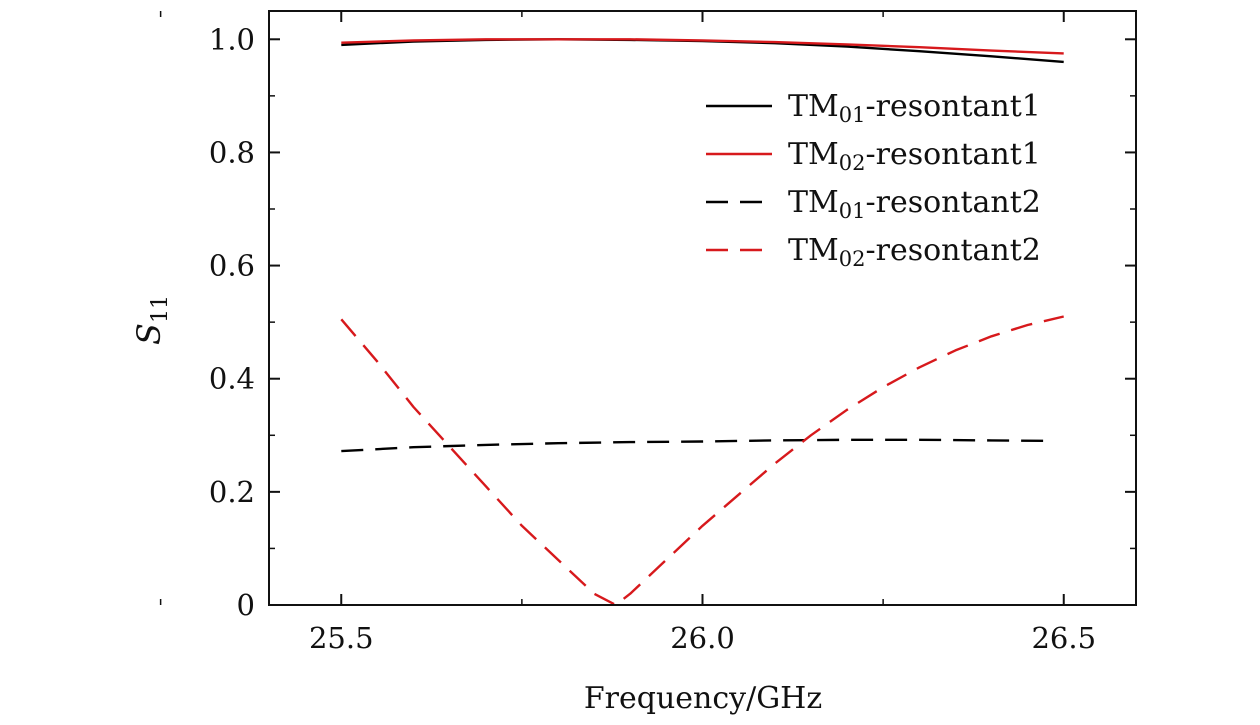 The image size is (1260, 725). I want to click on y-axis-label-subscript: 11, so click(160, 309).